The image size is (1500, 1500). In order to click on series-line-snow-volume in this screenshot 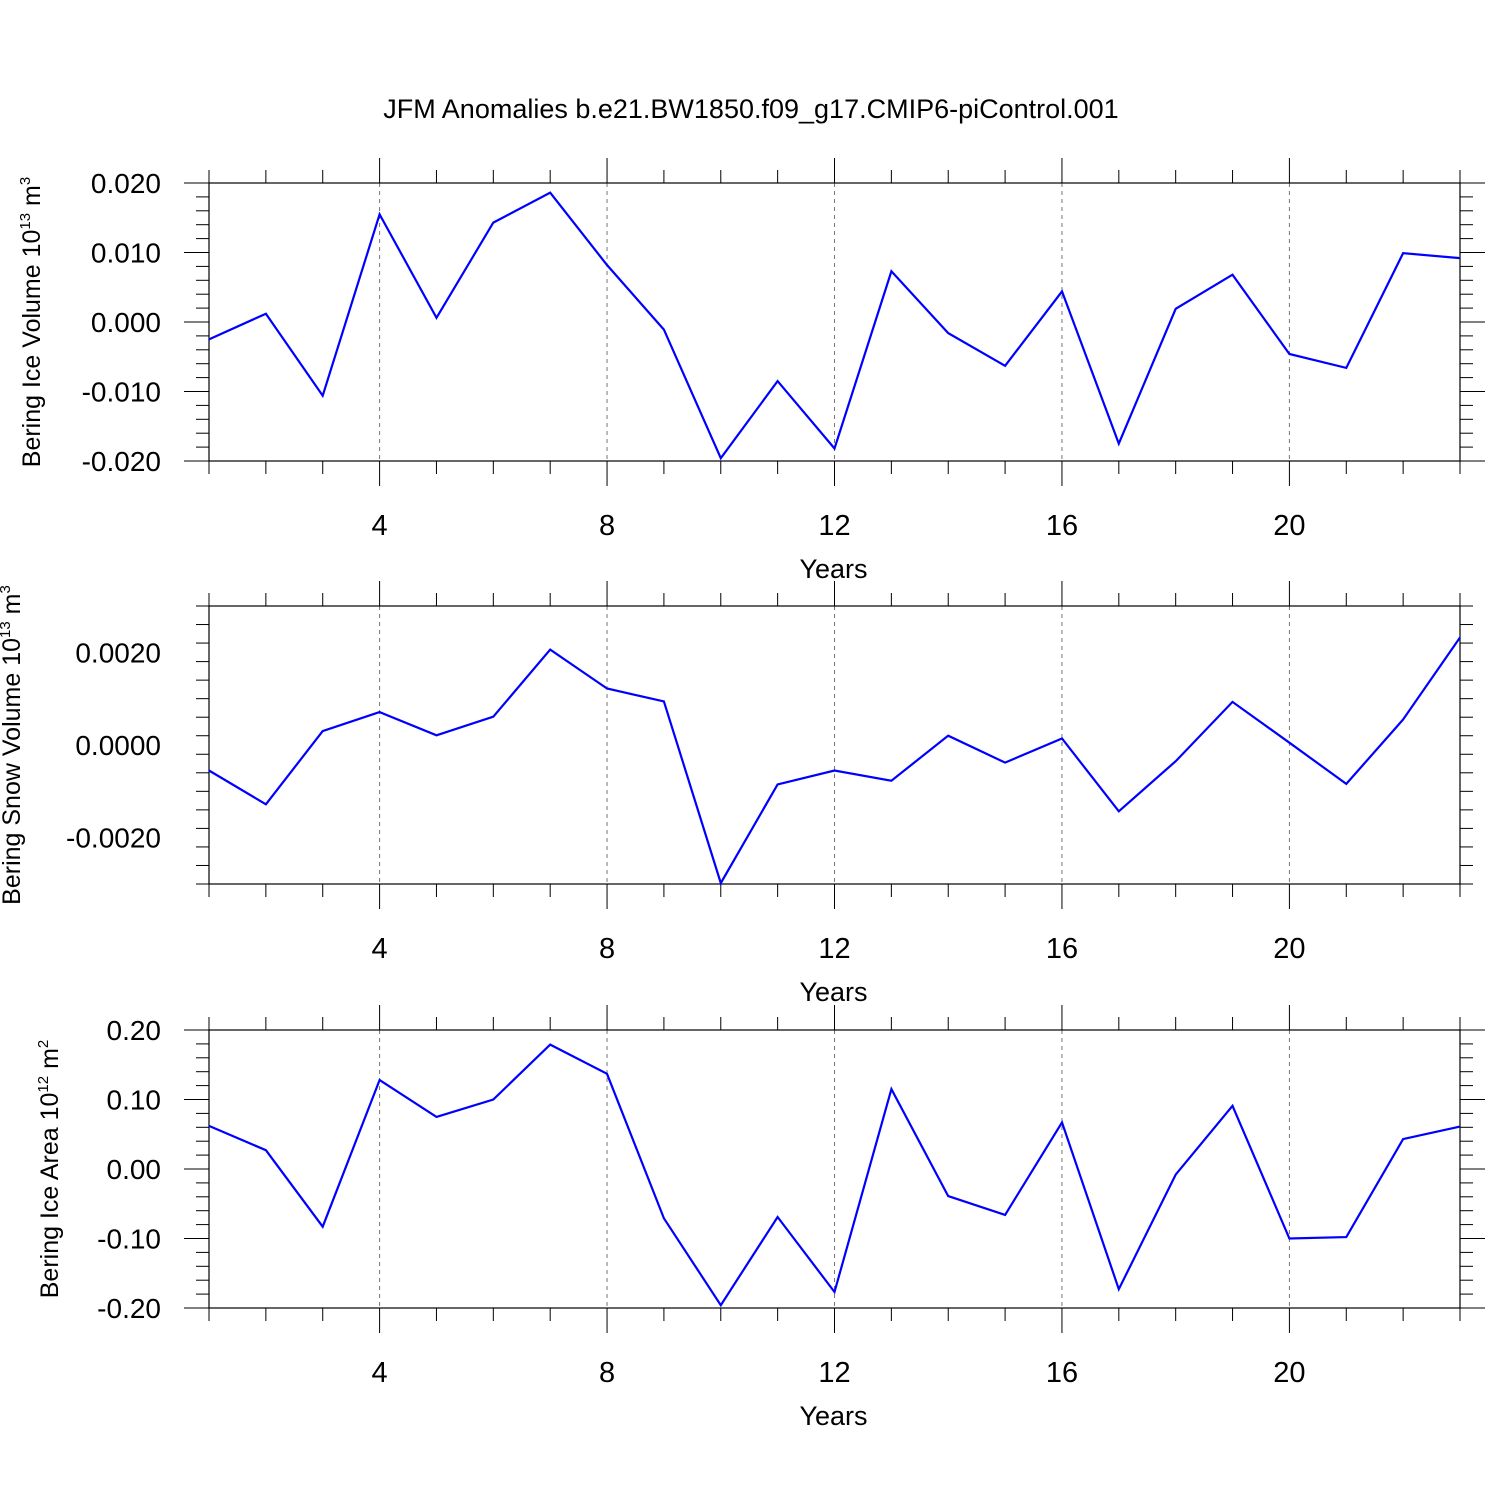, I will do `click(834, 761)`.